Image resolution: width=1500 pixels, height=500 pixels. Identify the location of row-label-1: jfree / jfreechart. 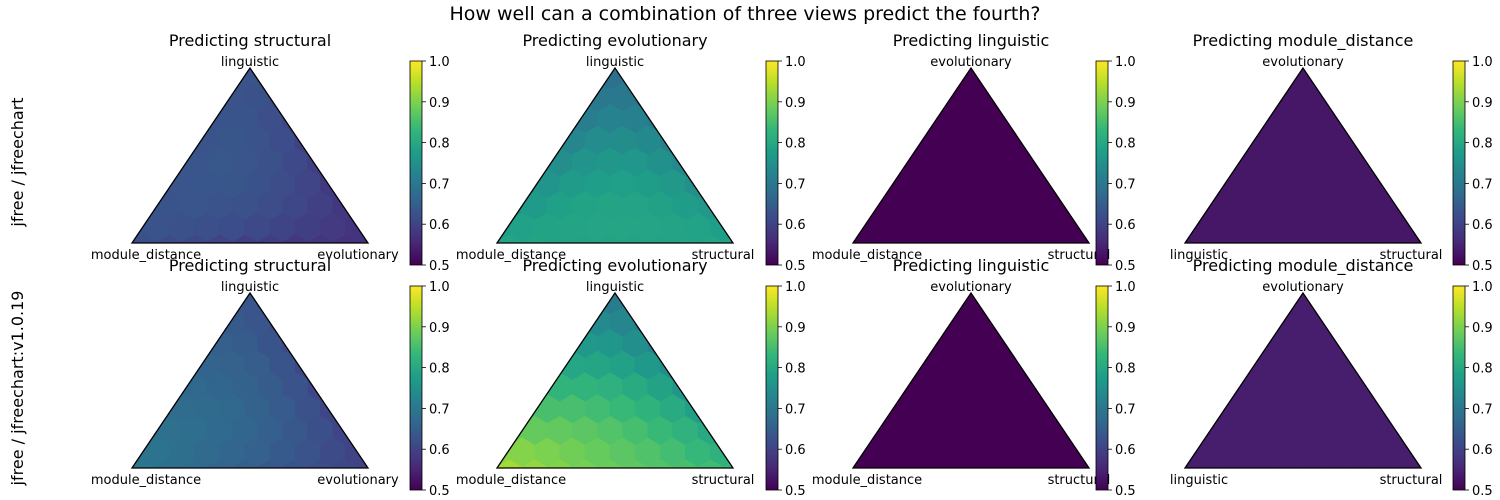
(17, 162).